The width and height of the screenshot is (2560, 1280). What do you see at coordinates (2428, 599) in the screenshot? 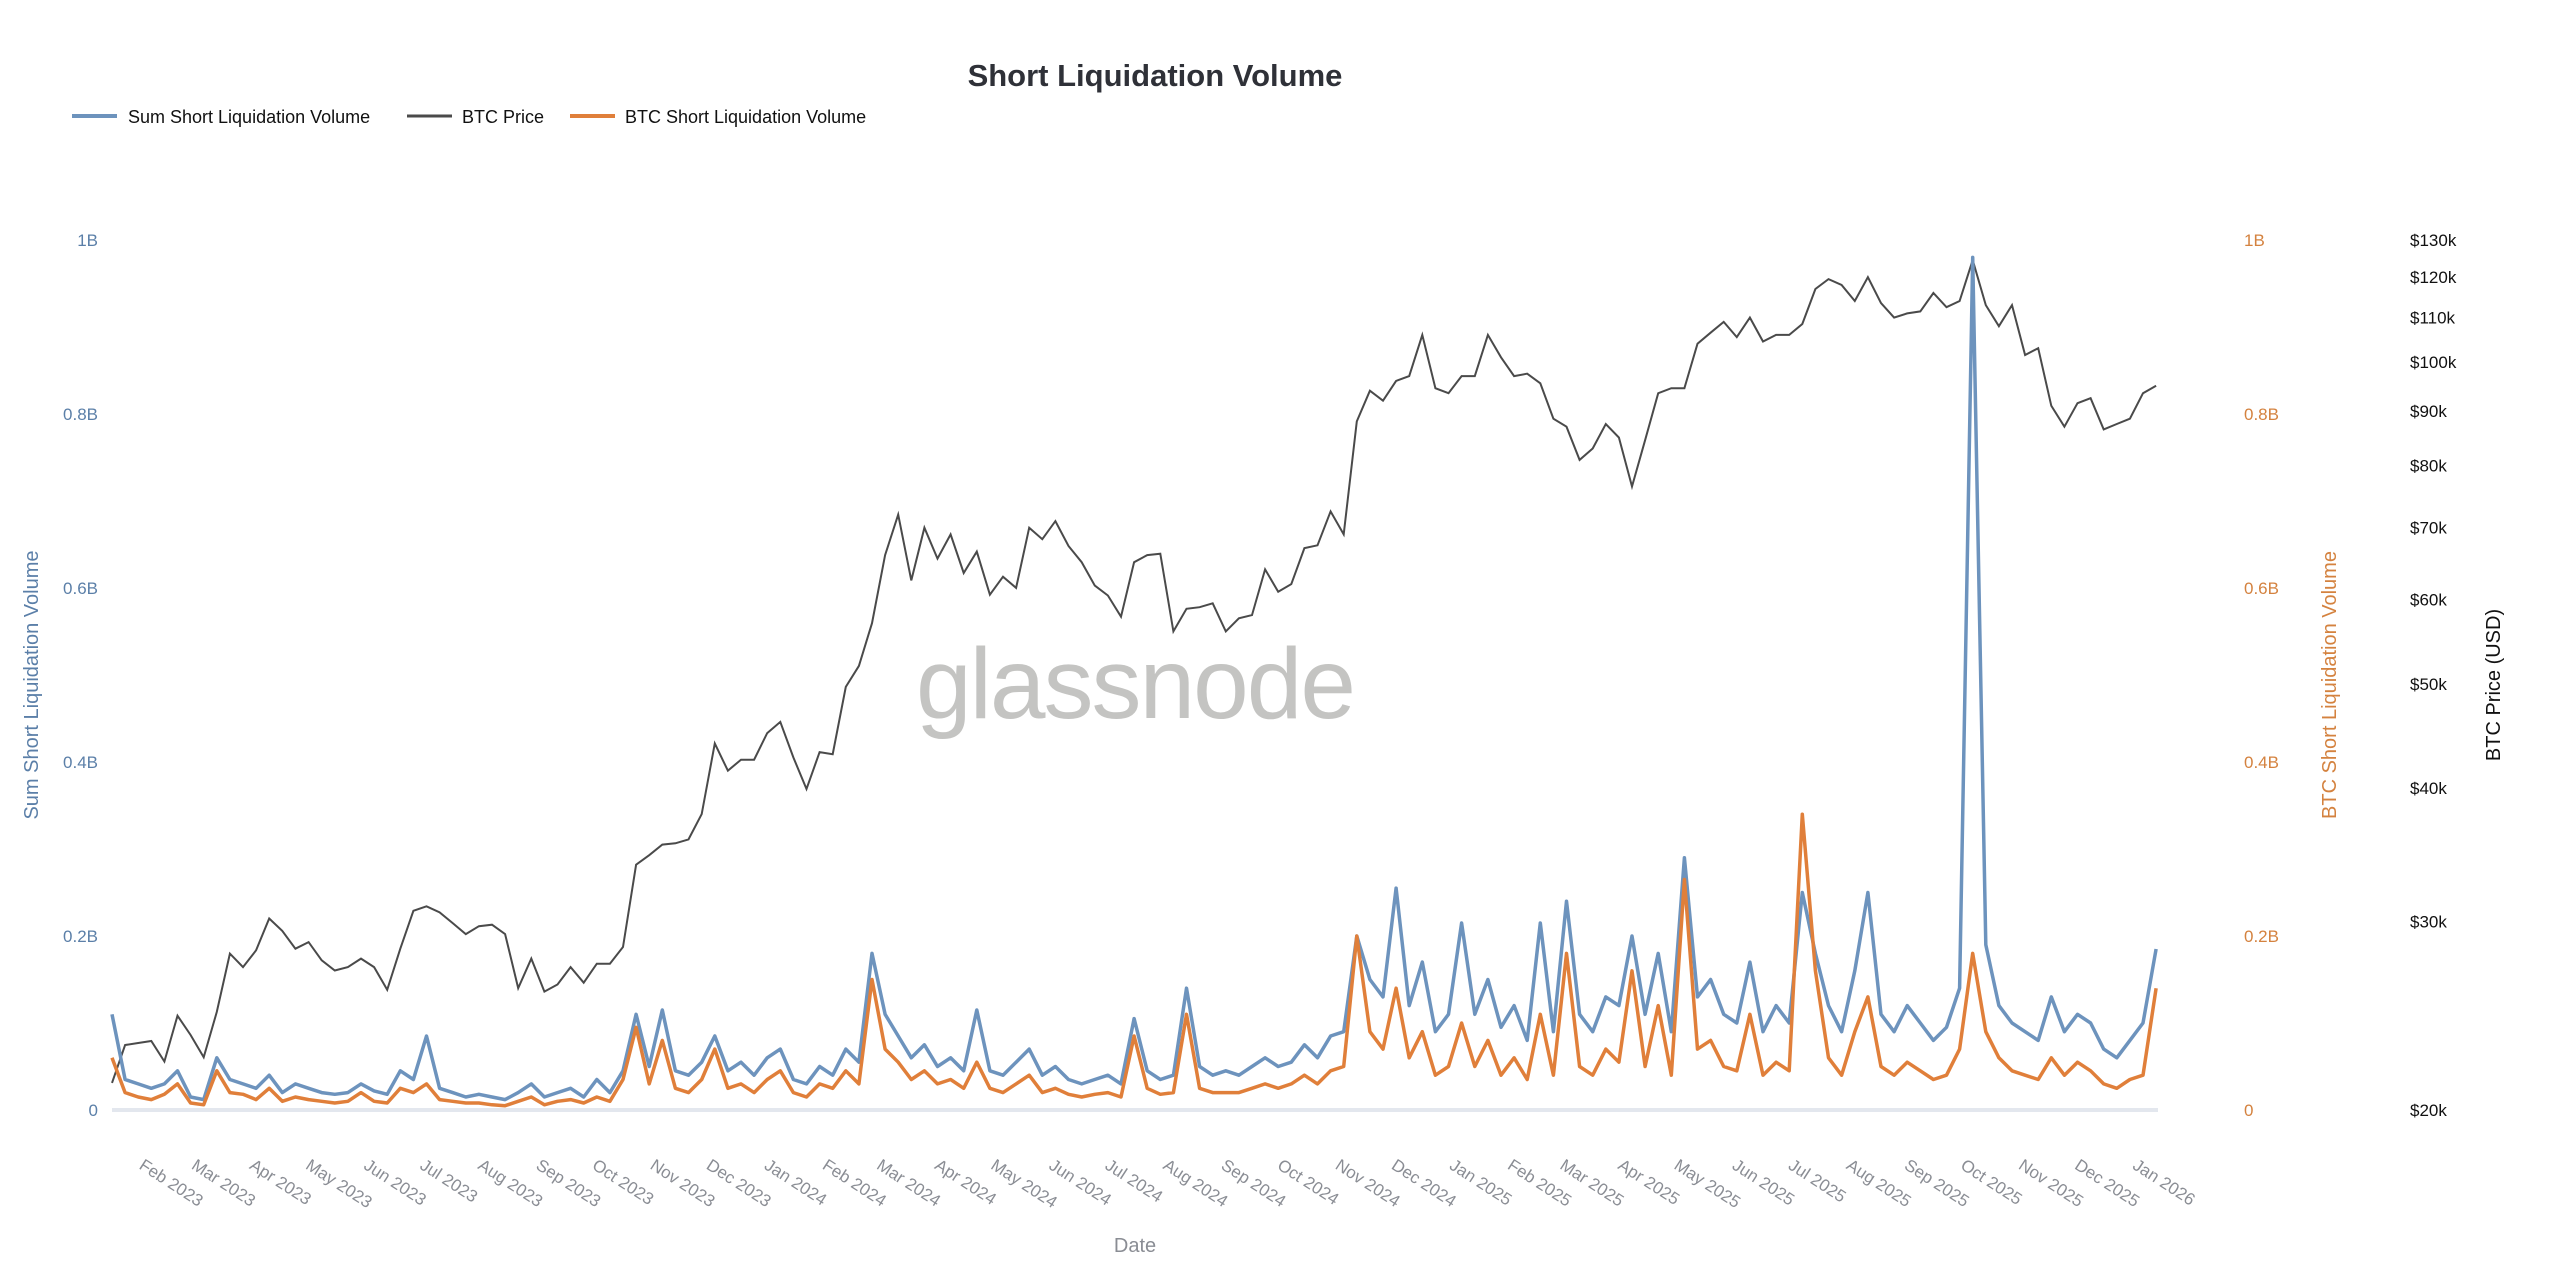
I see `price-tick-label: $60k` at bounding box center [2428, 599].